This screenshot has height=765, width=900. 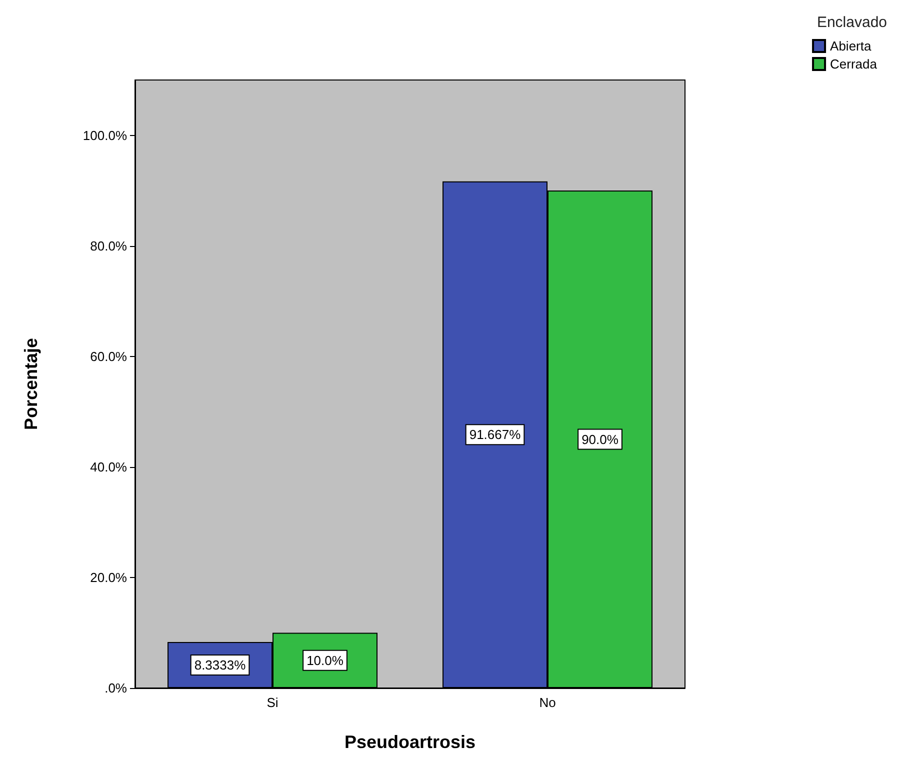 I want to click on x-tick-label: Si, so click(x=272, y=702).